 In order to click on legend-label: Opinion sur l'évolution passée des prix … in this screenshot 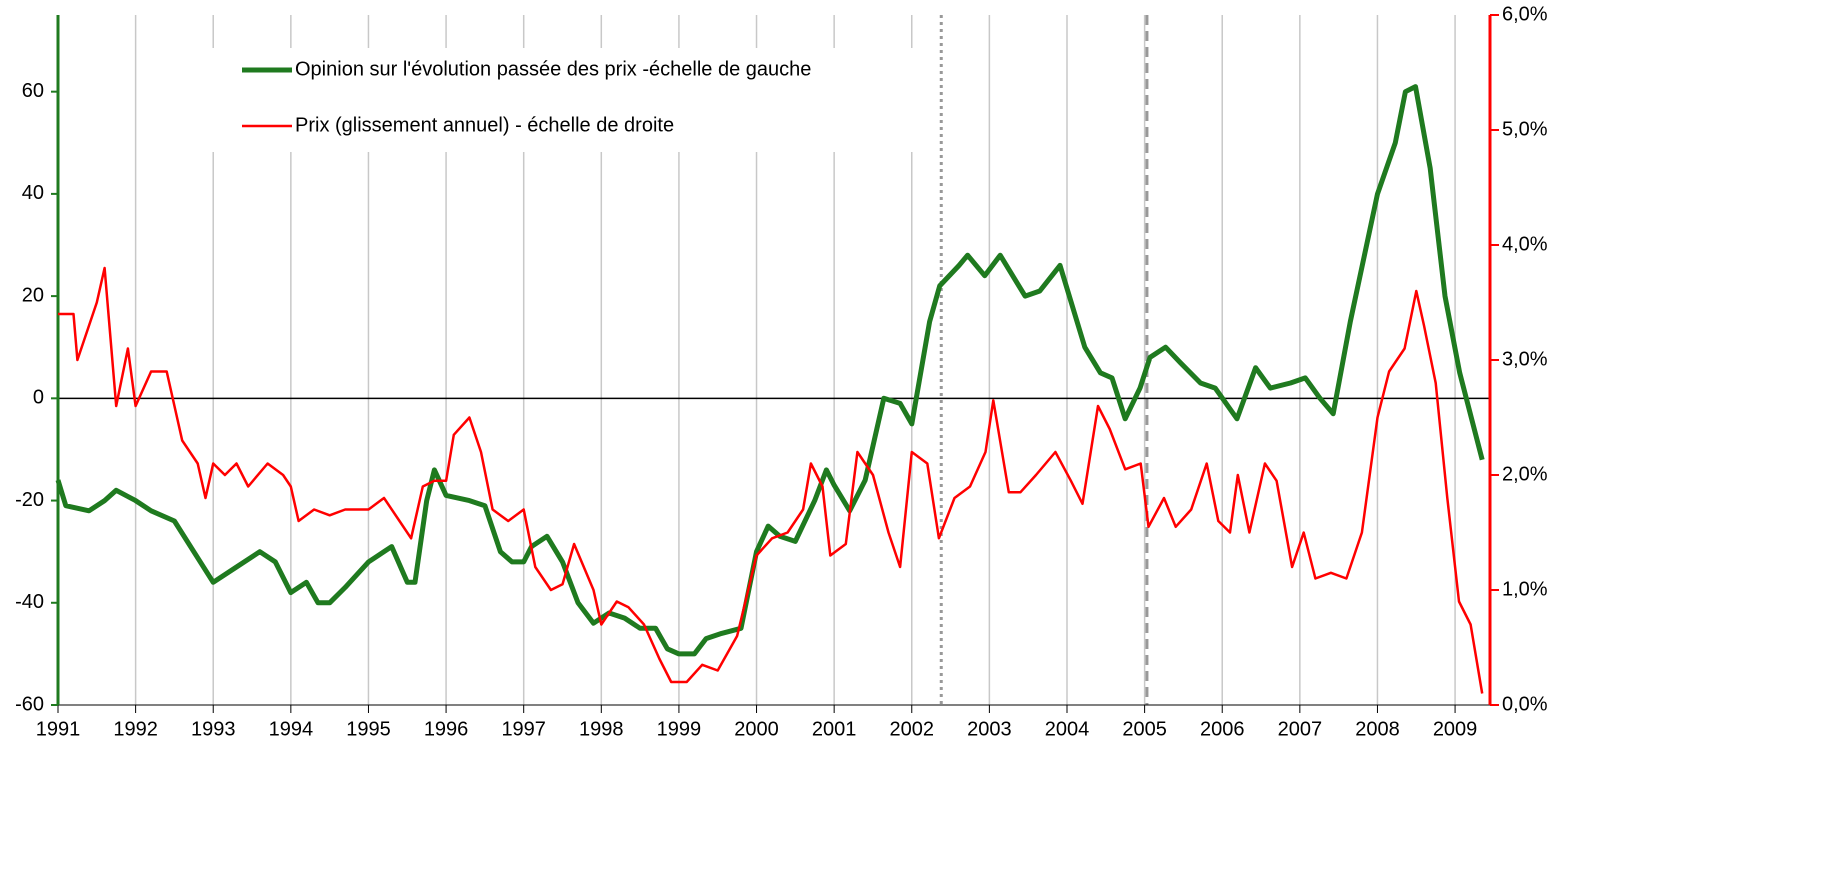, I will do `click(553, 69)`.